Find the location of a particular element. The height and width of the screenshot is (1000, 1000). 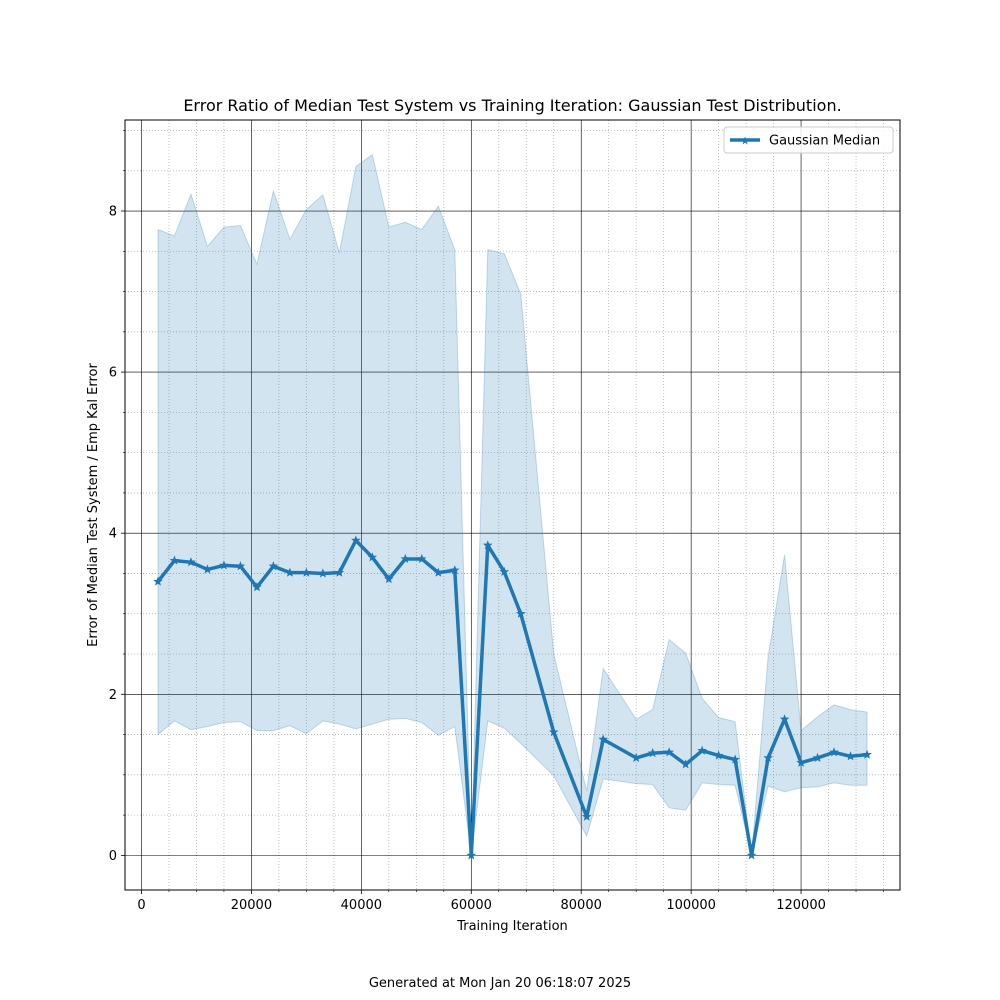

x-tick-label: 40000 is located at coordinates (361, 905).